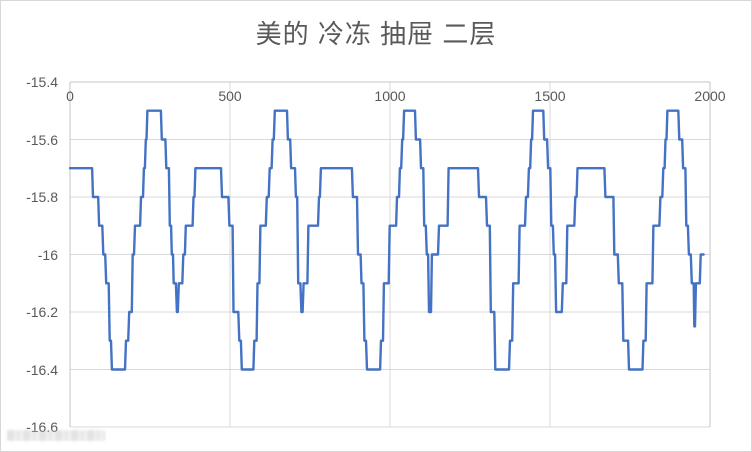  Describe the element at coordinates (376, 34) in the screenshot. I see `chart-title: 美的 冷冻 抽屉 二层` at that location.